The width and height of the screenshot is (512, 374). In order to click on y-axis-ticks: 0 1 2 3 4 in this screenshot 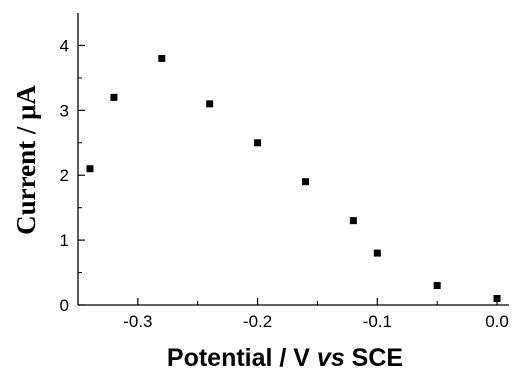, I will do `click(72, 175)`.